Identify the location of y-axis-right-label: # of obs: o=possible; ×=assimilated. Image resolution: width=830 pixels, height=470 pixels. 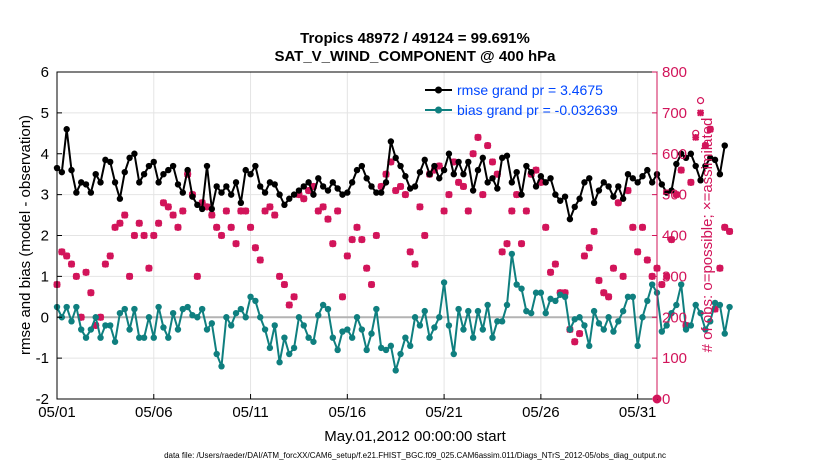
(707, 235).